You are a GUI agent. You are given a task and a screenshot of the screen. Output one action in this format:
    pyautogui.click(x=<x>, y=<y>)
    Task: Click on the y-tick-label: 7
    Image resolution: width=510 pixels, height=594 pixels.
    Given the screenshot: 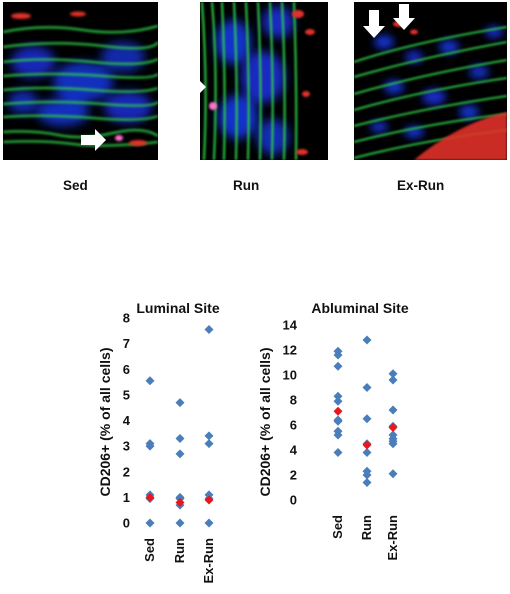 What is the action you would take?
    pyautogui.click(x=126, y=343)
    